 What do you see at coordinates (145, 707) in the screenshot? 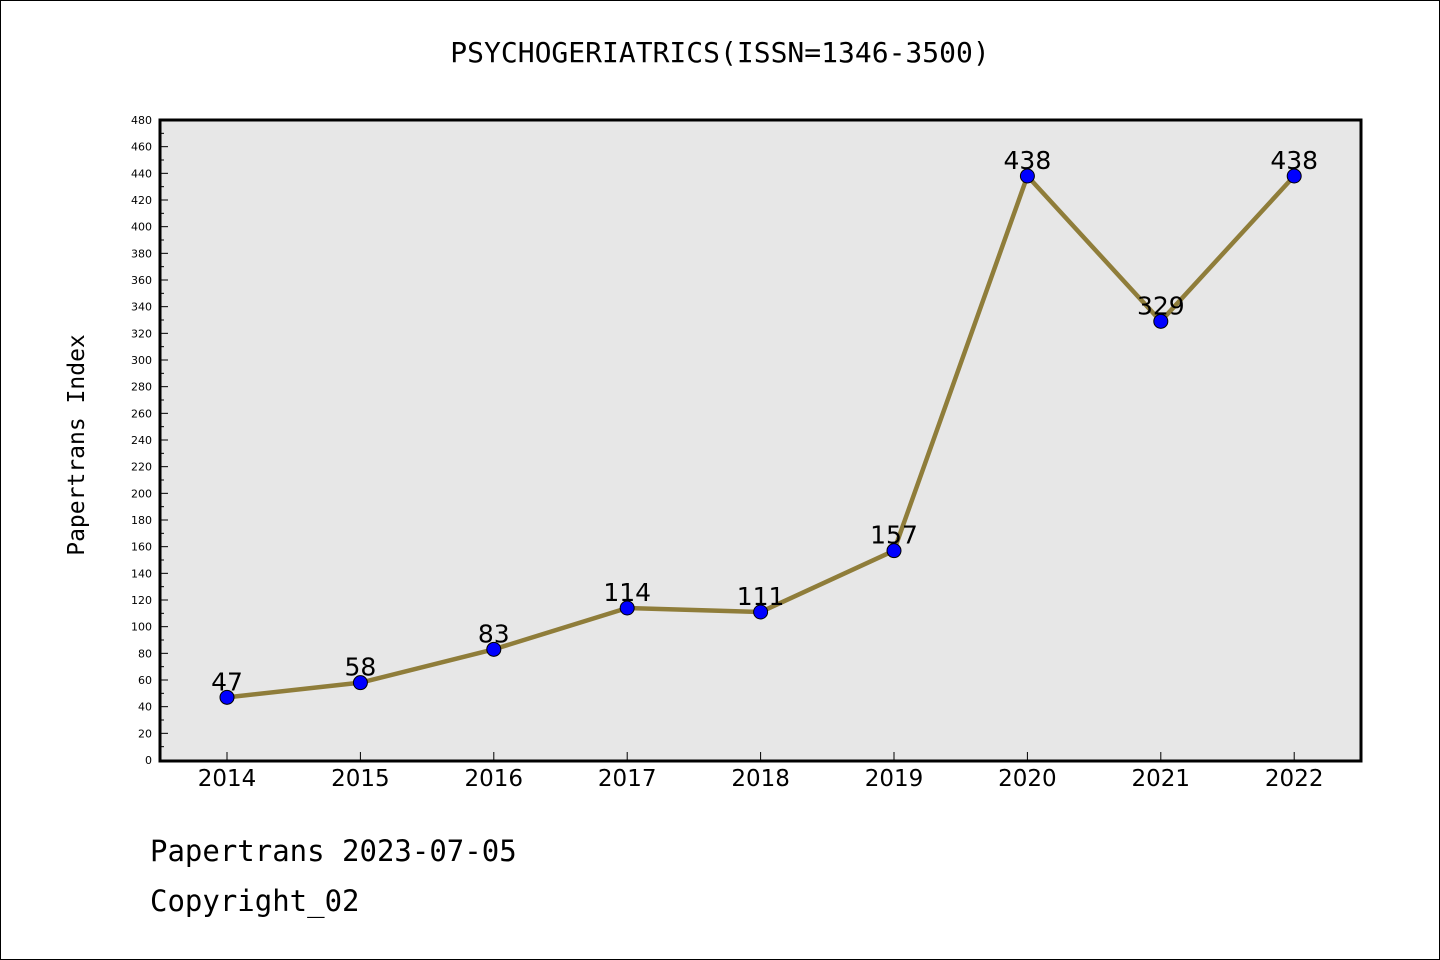
I see `y-tick-label: 40` at bounding box center [145, 707].